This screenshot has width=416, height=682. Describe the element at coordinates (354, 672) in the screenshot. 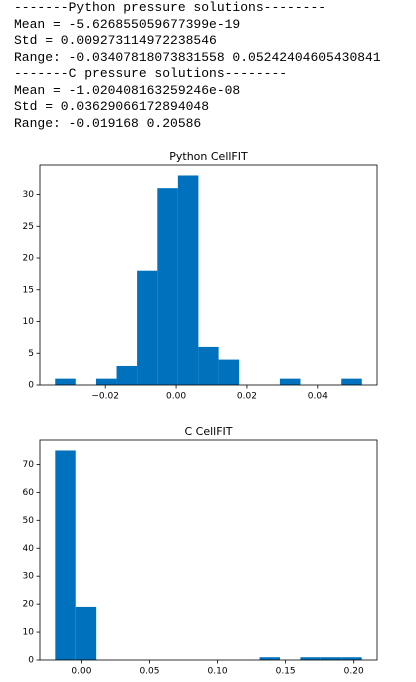

I see `x-tick-label: 0.20` at that location.